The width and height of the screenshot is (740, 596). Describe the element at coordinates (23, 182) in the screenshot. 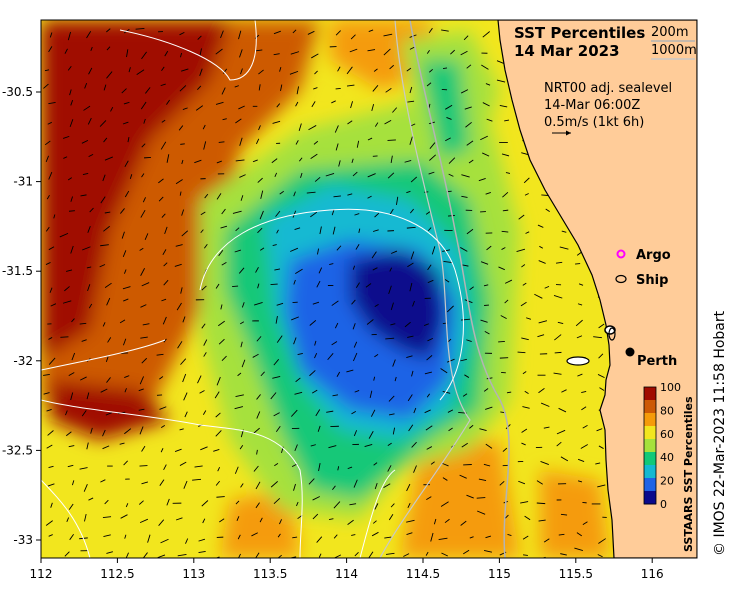

I see `y-tick-label: -31` at that location.